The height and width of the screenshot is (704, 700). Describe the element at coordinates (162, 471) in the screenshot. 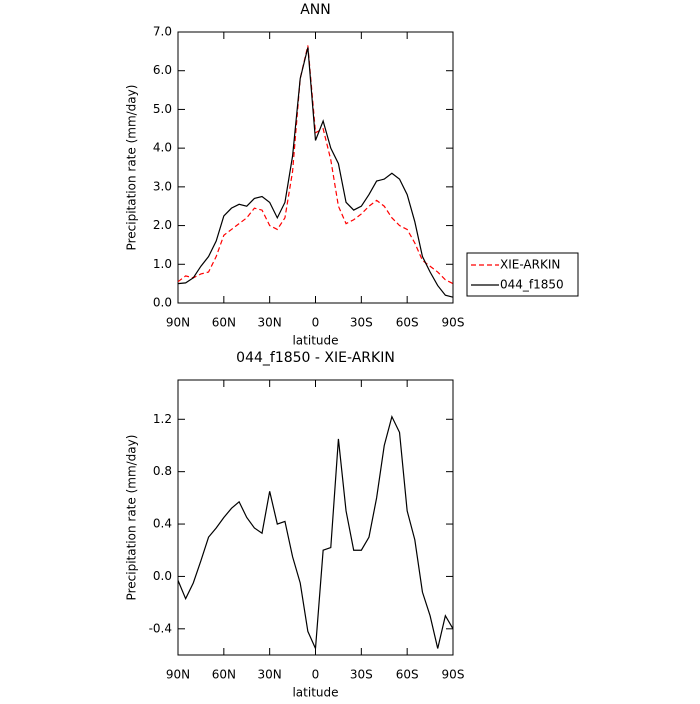

I see `y-tick-label: 0.8` at that location.